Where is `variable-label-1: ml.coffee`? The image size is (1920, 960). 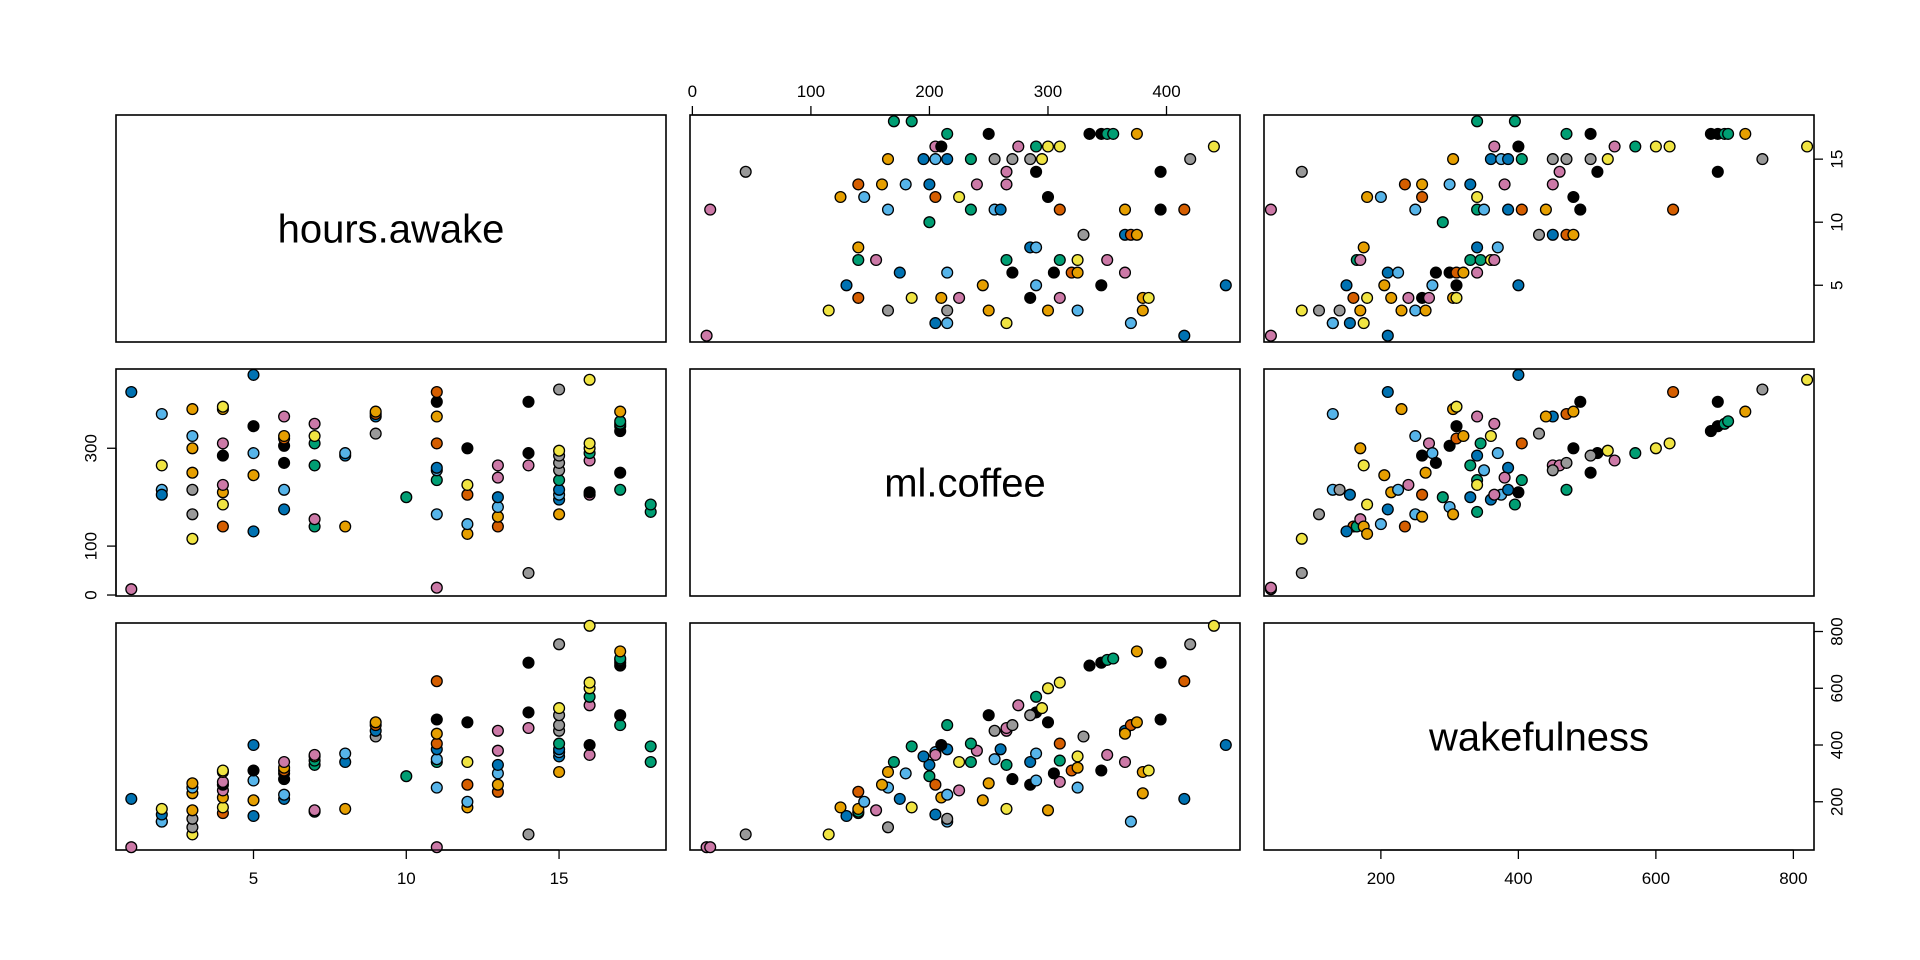
variable-label-1: ml.coffee is located at coordinates (965, 484).